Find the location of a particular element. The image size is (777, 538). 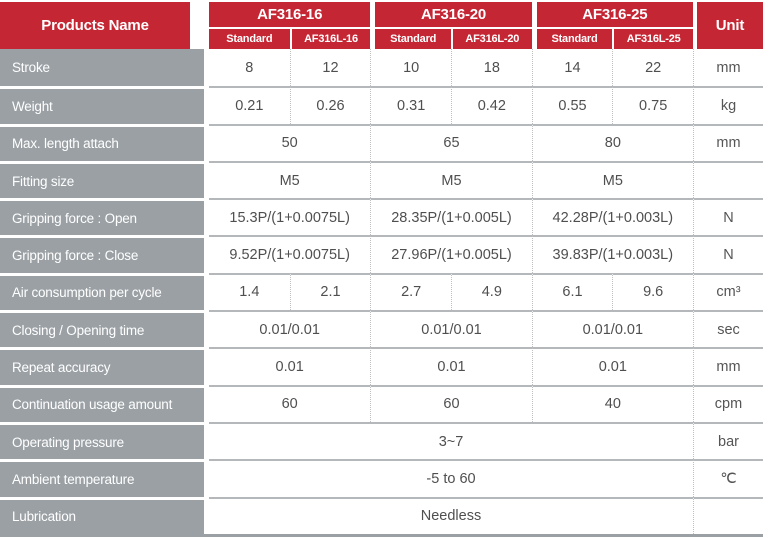

spec-value: 2.7 is located at coordinates (410, 291).